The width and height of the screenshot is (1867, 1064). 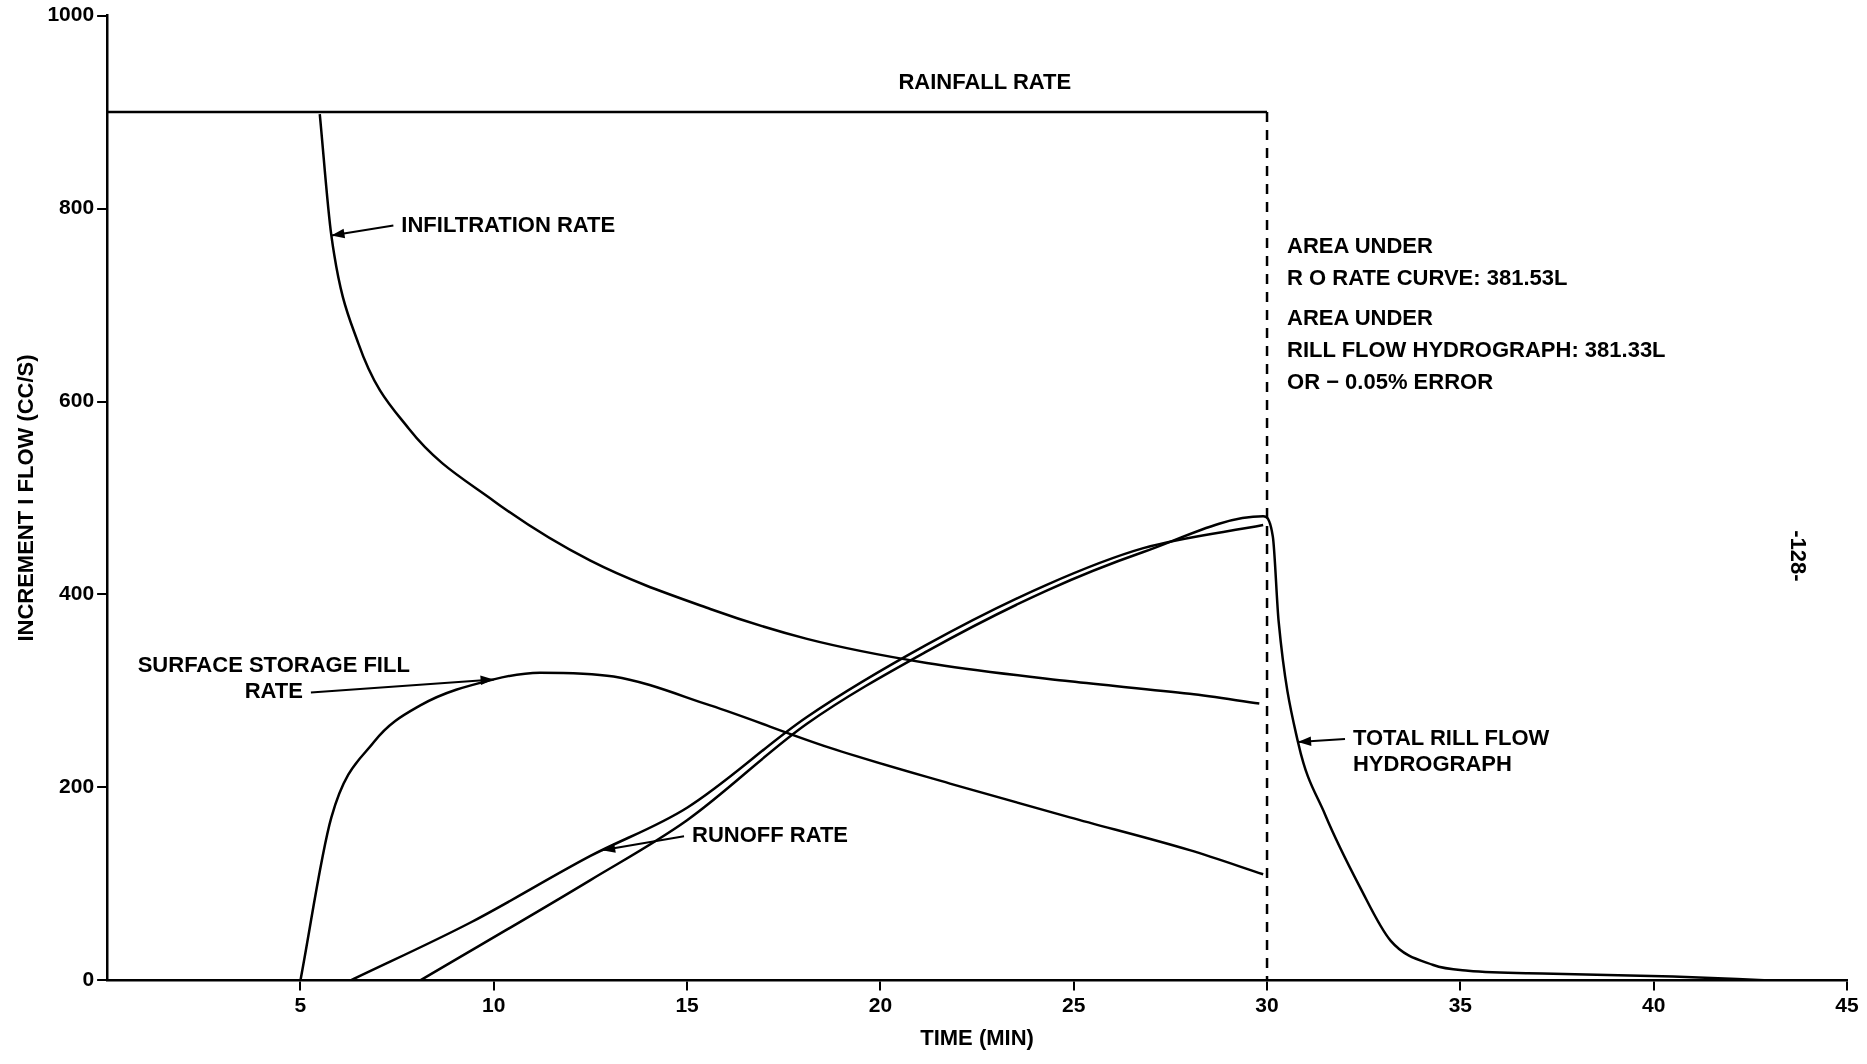 I want to click on x-tick-label: 15, so click(x=687, y=1004).